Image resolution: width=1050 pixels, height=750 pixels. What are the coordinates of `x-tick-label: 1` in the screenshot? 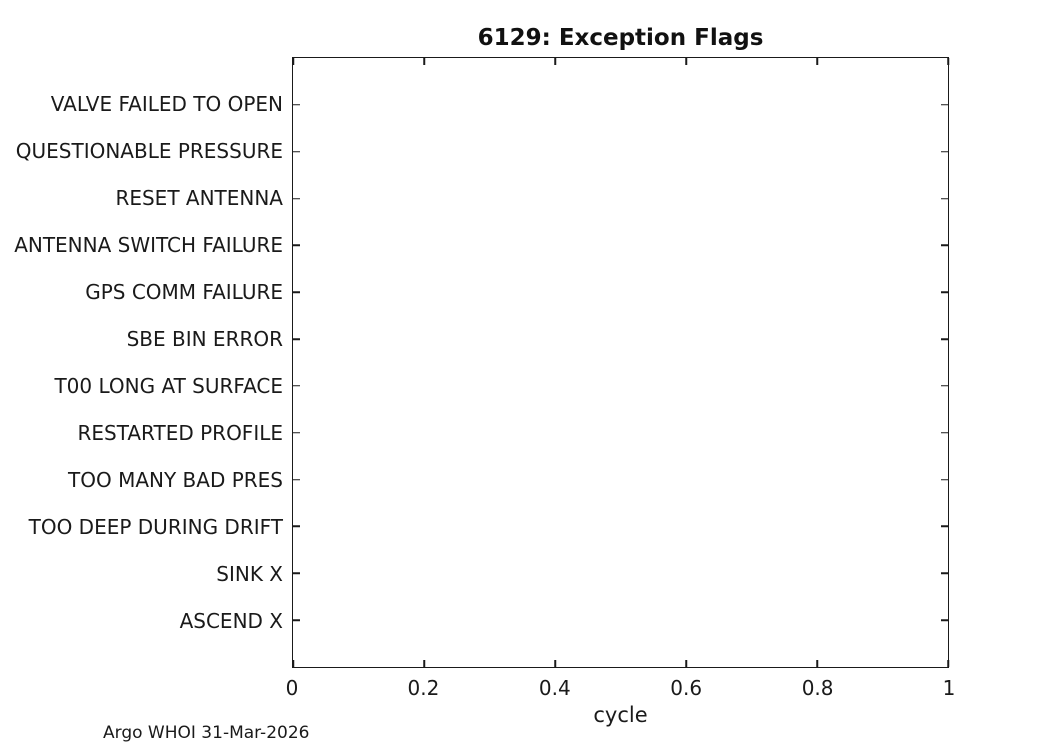 It's located at (949, 688).